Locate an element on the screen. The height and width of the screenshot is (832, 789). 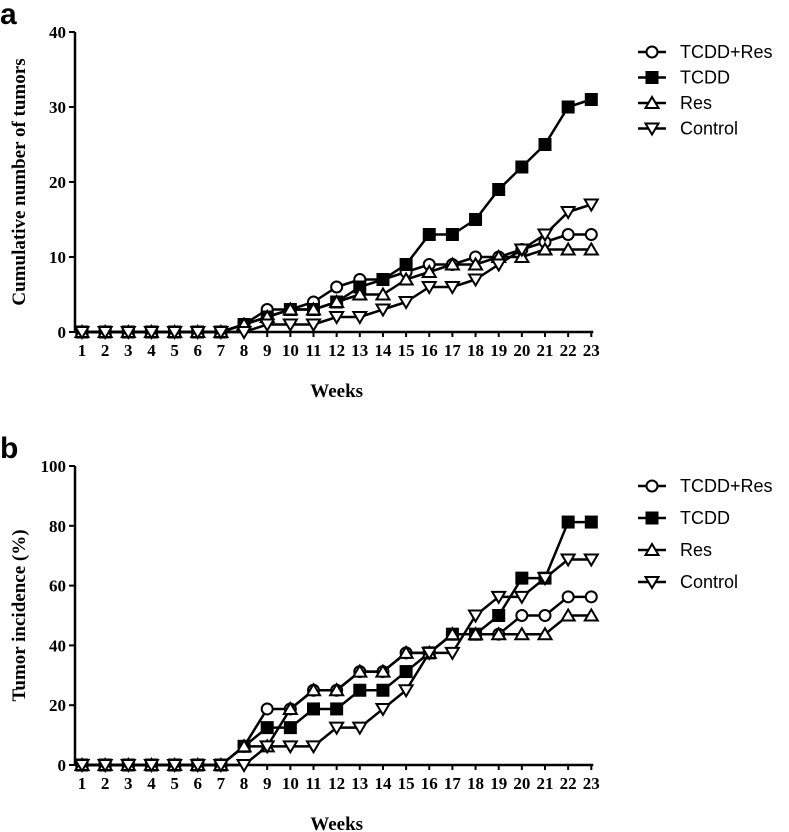
panel-a-x-tick-label: 3 is located at coordinates (128, 350).